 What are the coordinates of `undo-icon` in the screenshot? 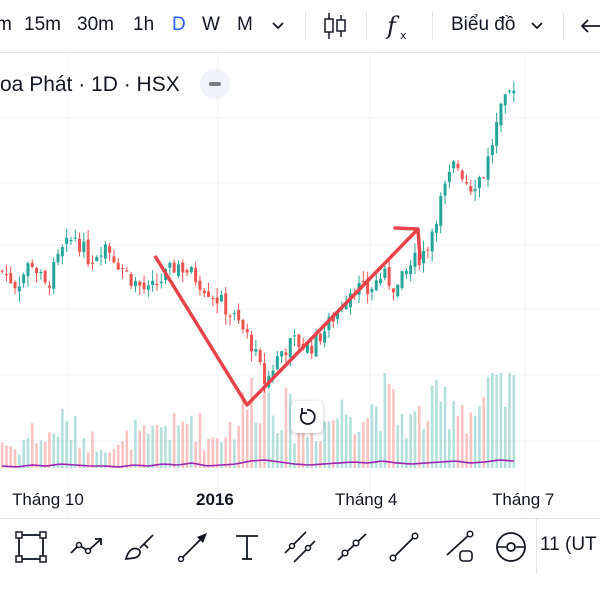 It's located at (589, 26).